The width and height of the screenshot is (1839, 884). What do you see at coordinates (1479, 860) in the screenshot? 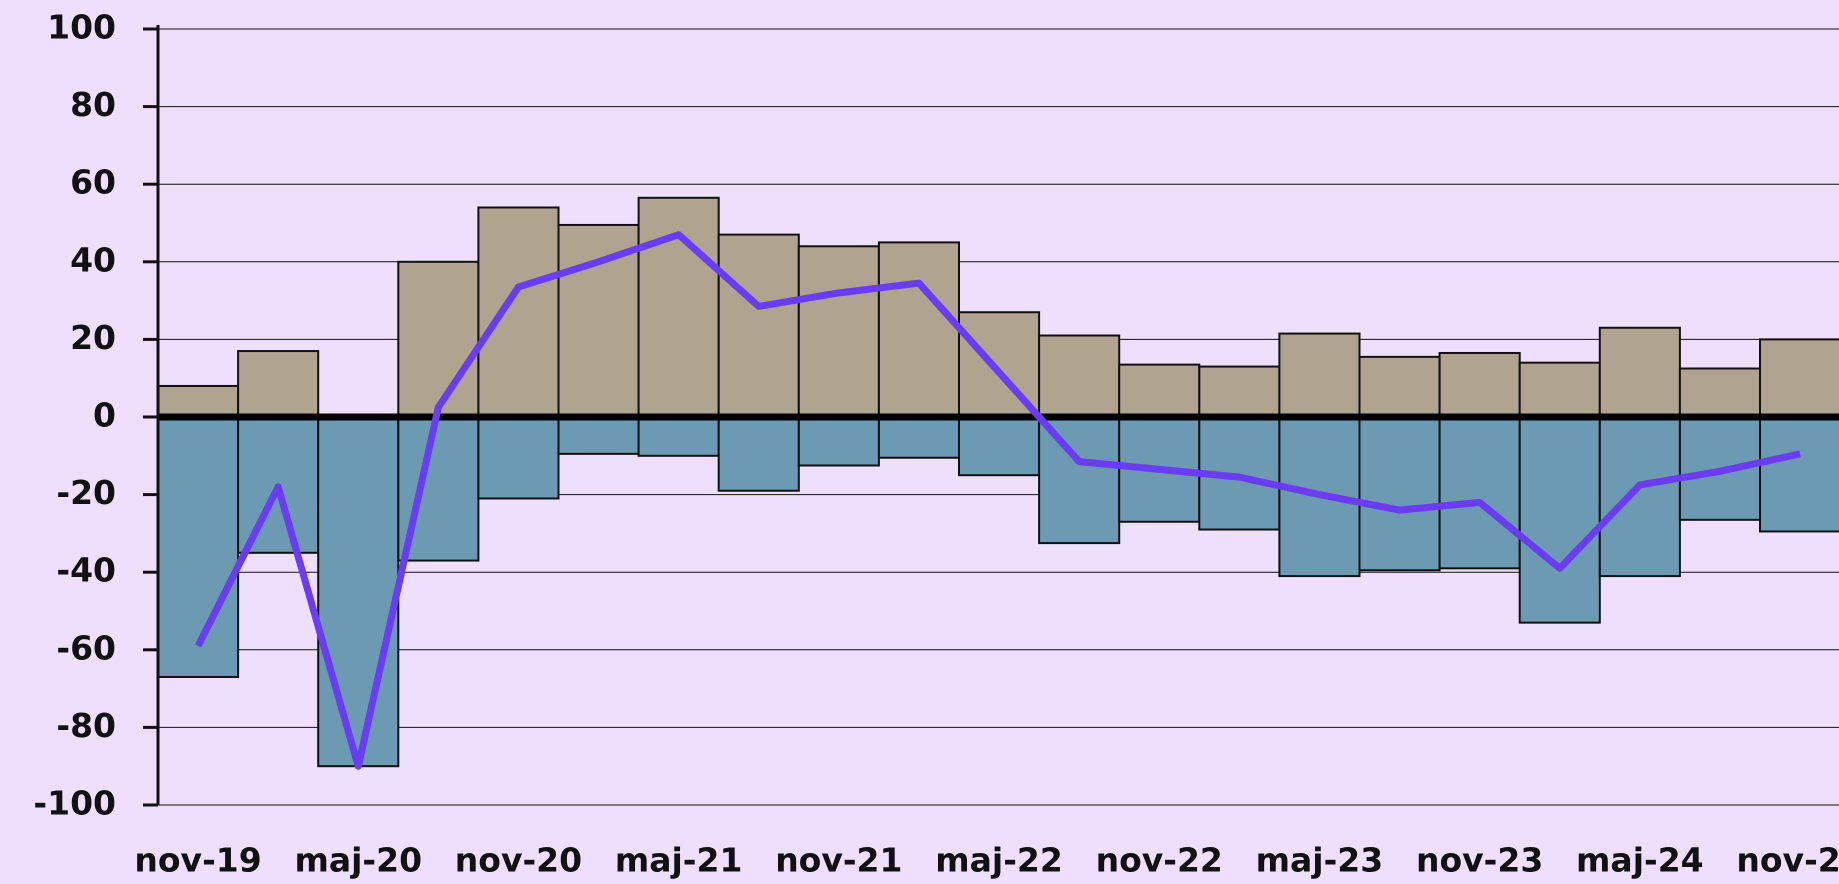
I see `x-tick-label: nov-23` at bounding box center [1479, 860].